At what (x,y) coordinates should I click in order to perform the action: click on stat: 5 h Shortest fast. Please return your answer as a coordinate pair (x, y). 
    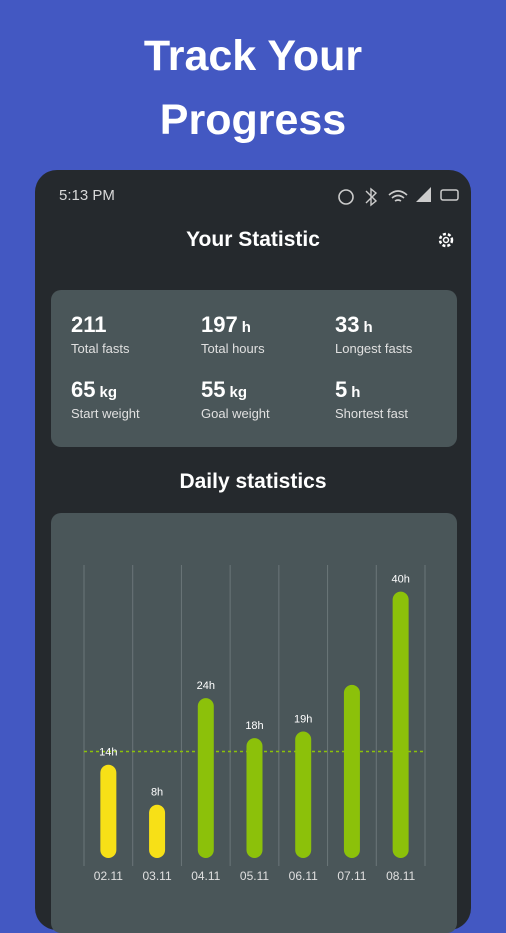
    Looking at the image, I should click on (400, 399).